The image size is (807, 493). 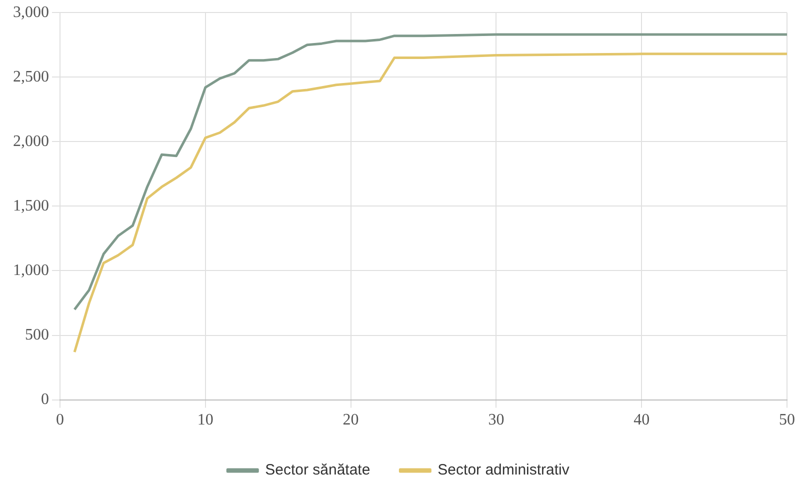 I want to click on y-tick-label: 2,000, so click(x=31, y=141).